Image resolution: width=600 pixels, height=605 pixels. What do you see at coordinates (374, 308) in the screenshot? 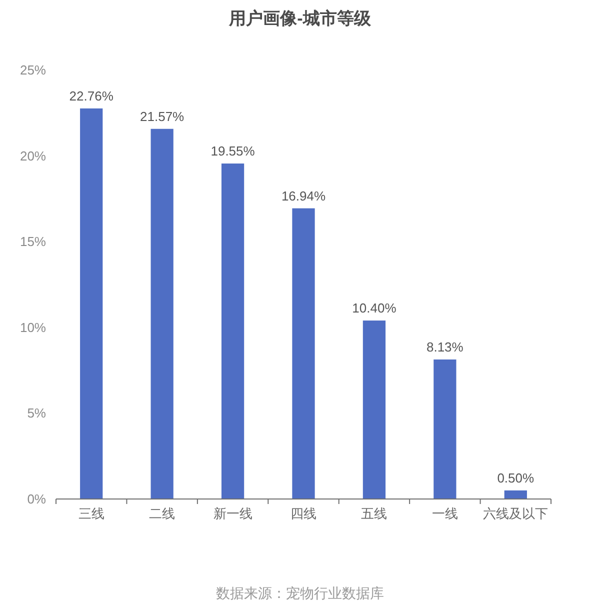
I see `data-label: 10.40%` at bounding box center [374, 308].